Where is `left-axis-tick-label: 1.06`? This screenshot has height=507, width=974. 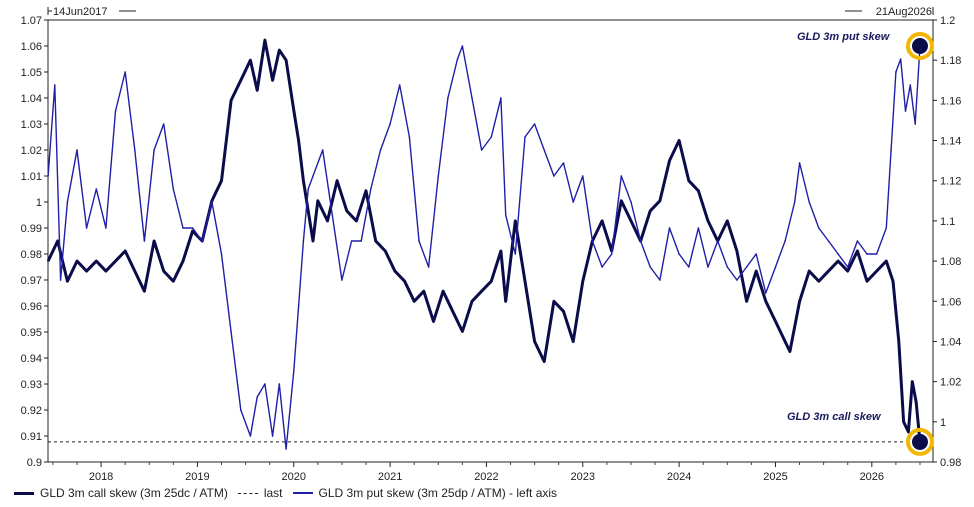 left-axis-tick-label: 1.06 is located at coordinates (31, 47).